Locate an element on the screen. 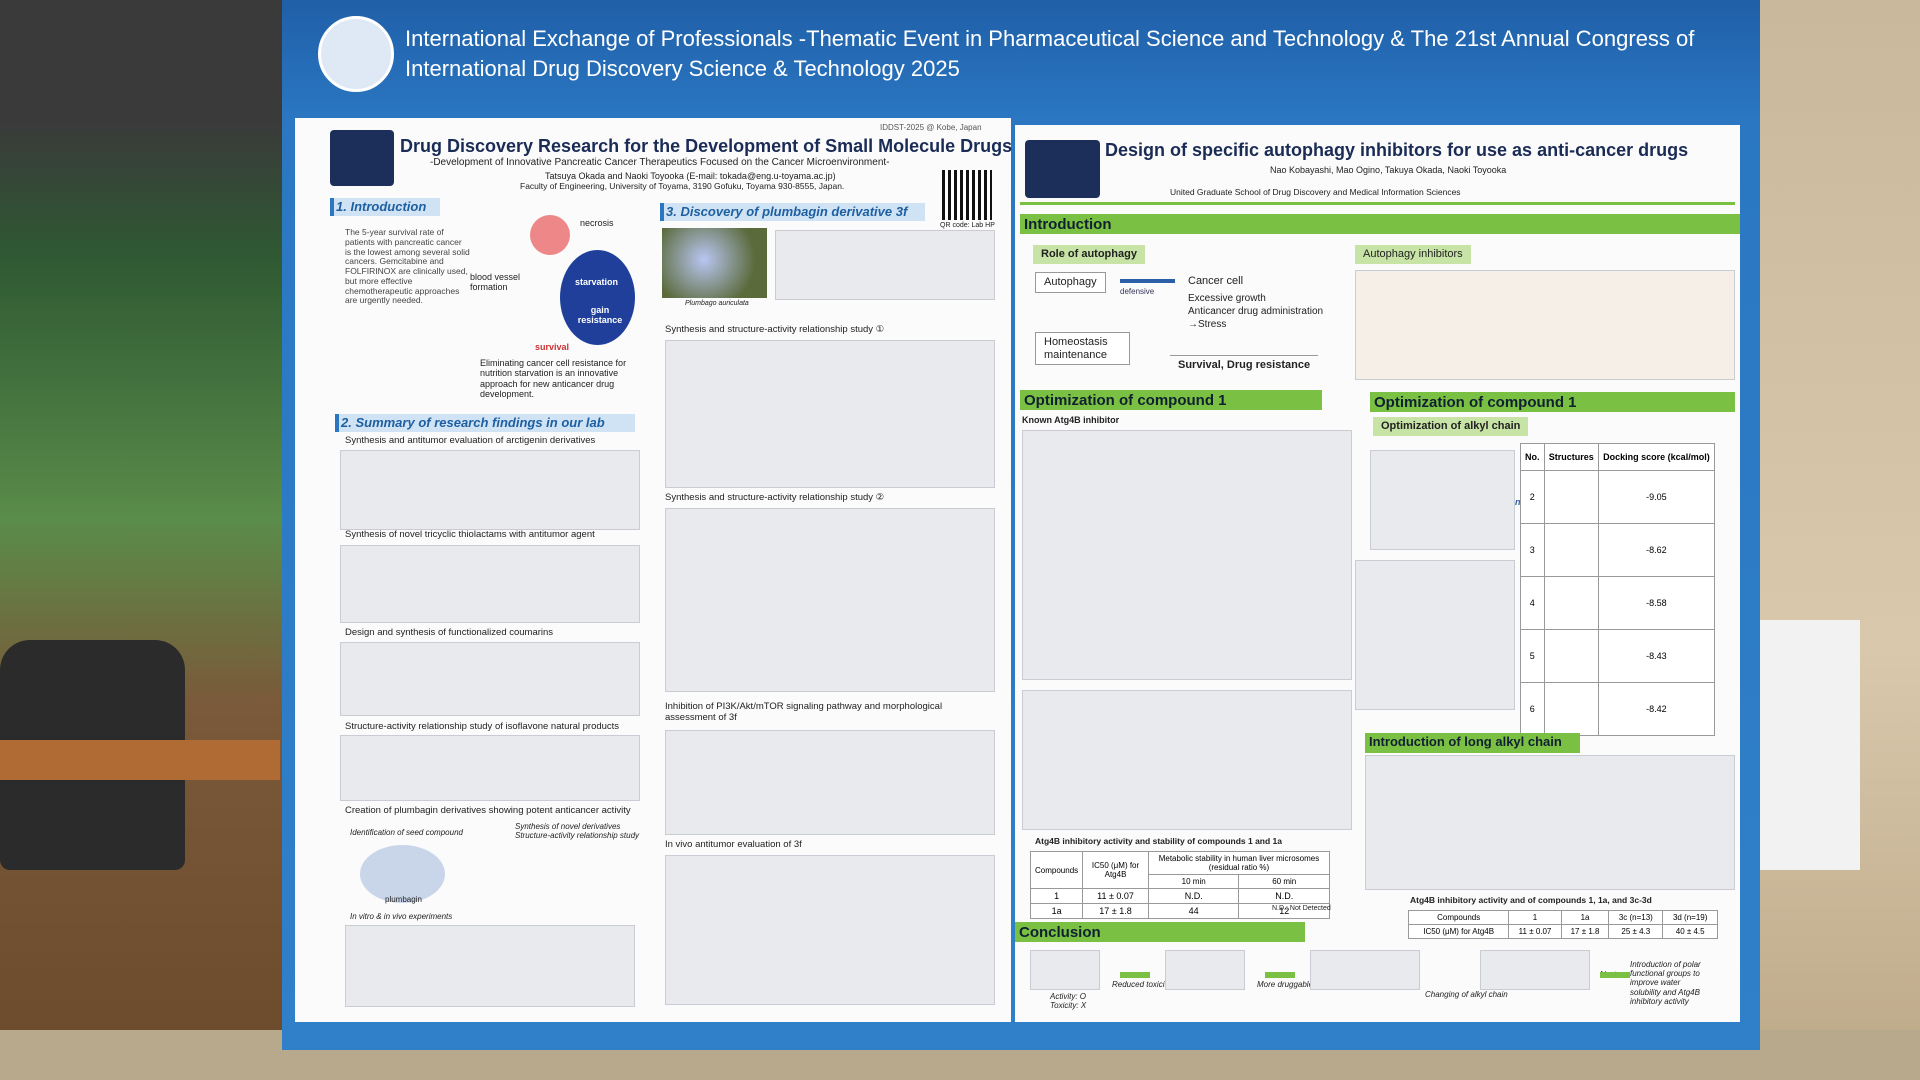  figure-label: Plumbago auriculata is located at coordinates (717, 303).